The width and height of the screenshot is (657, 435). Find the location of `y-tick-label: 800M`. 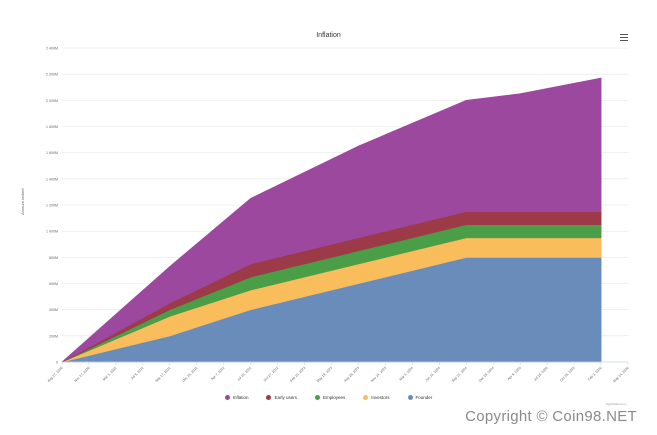

y-tick-label: 800M is located at coordinates (53, 258).